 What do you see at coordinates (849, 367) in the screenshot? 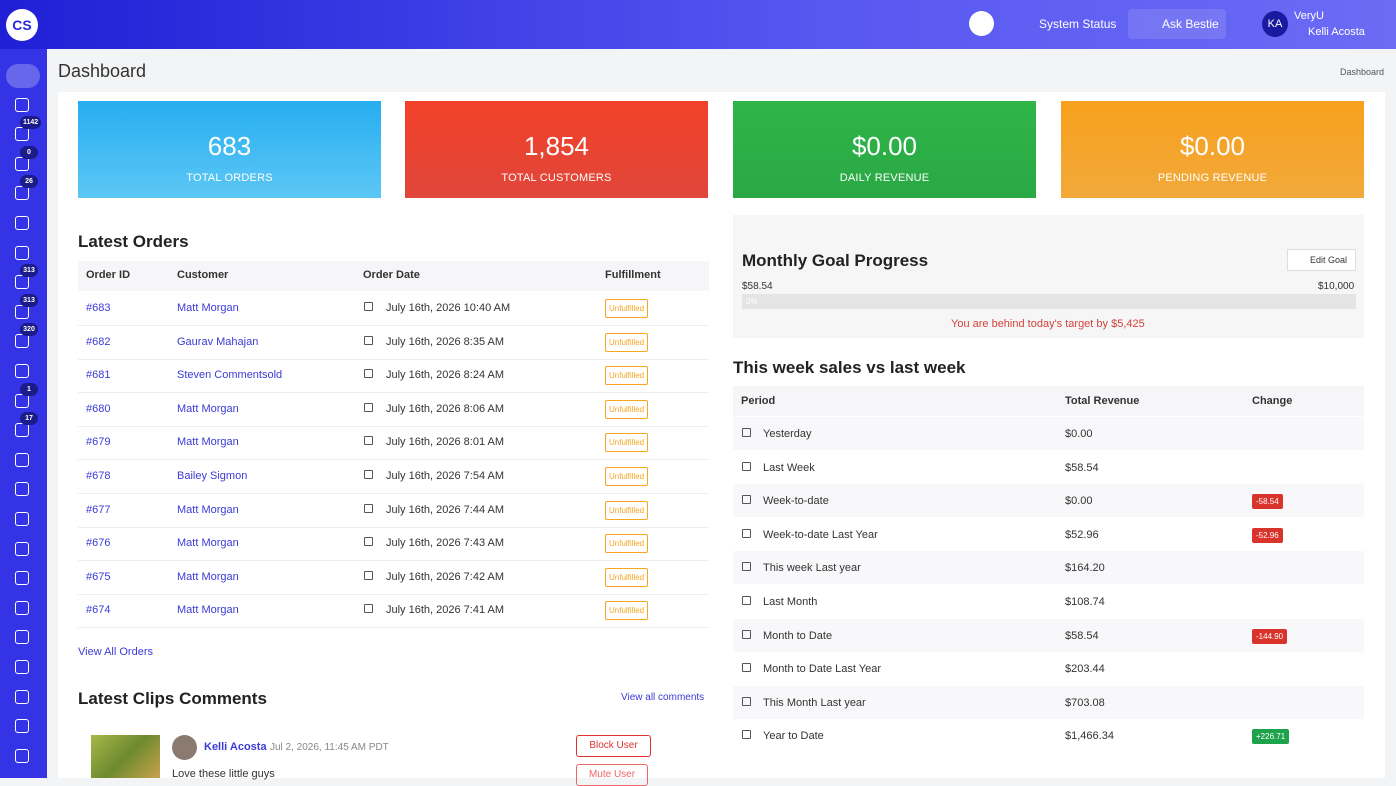
I see `week-title: This week sales vs last week` at bounding box center [849, 367].